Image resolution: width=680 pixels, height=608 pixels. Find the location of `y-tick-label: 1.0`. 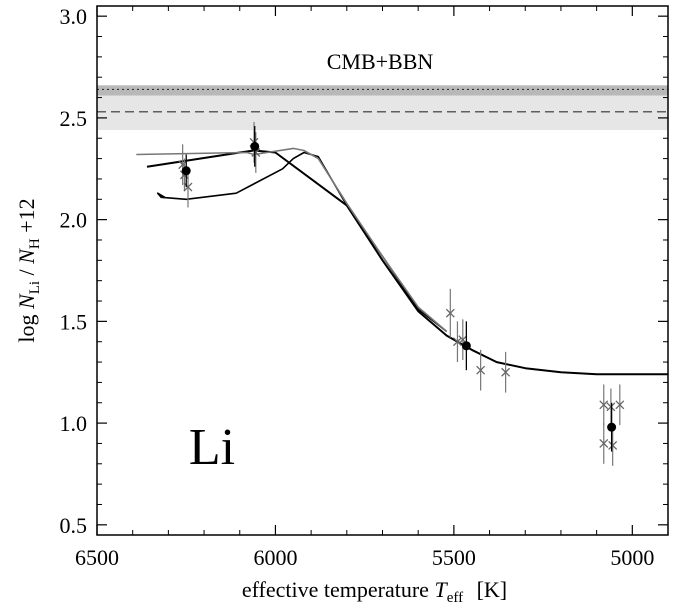

y-tick-label: 1.0 is located at coordinates (74, 423).